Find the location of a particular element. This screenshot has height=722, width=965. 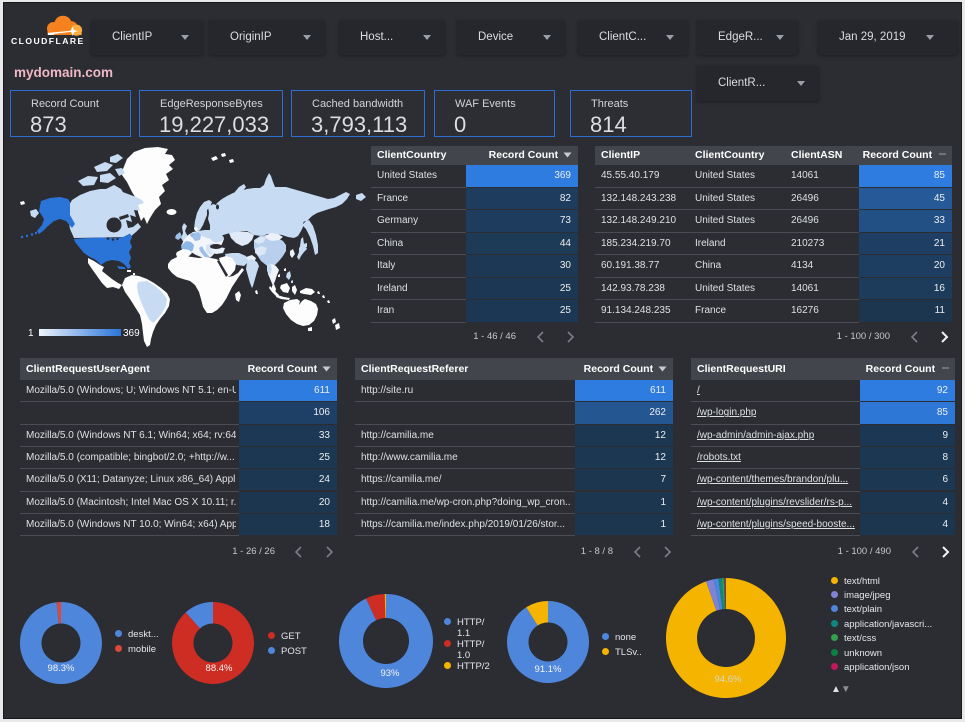

svg-text: 369 is located at coordinates (131, 333).